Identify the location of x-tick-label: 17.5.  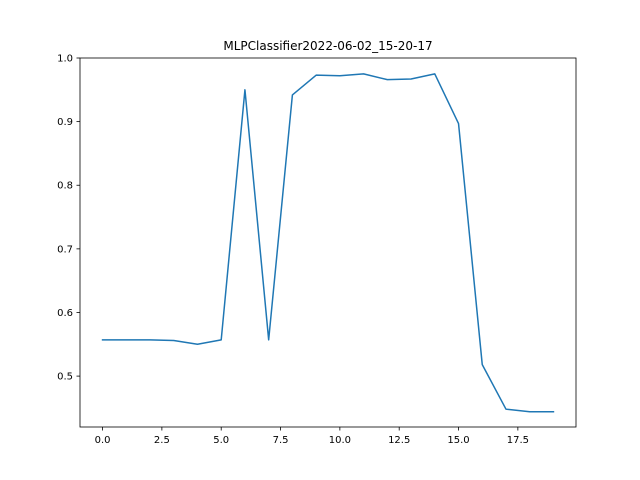
(518, 440).